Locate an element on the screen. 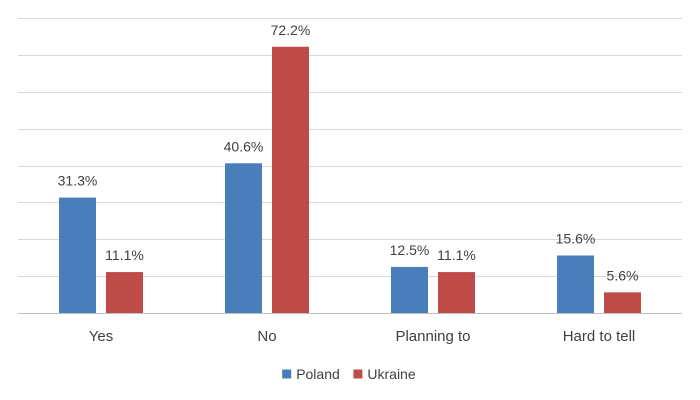  bar-ukraine-hard-to-tell is located at coordinates (622, 302).